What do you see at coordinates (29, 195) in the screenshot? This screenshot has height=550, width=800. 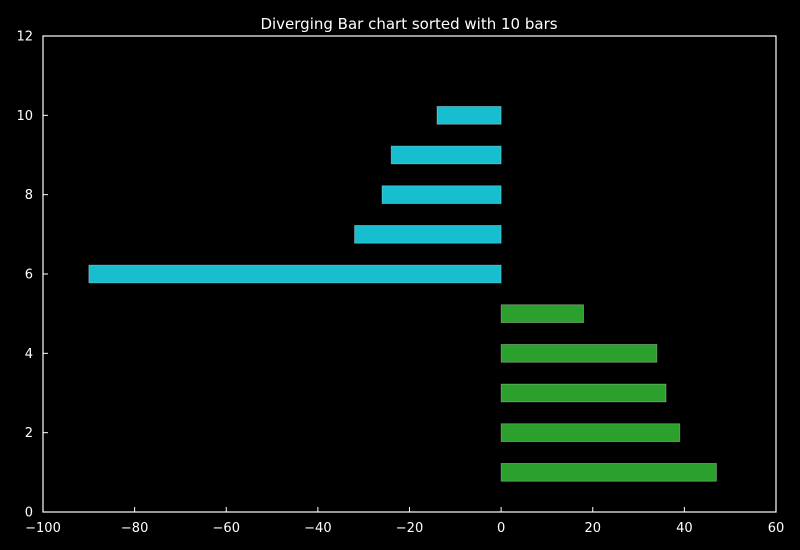 I see `y-tick-label: 8` at bounding box center [29, 195].